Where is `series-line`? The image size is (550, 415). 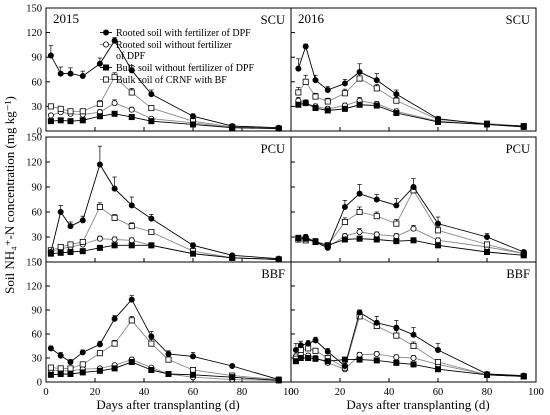 series-line is located at coordinates (410, 86).